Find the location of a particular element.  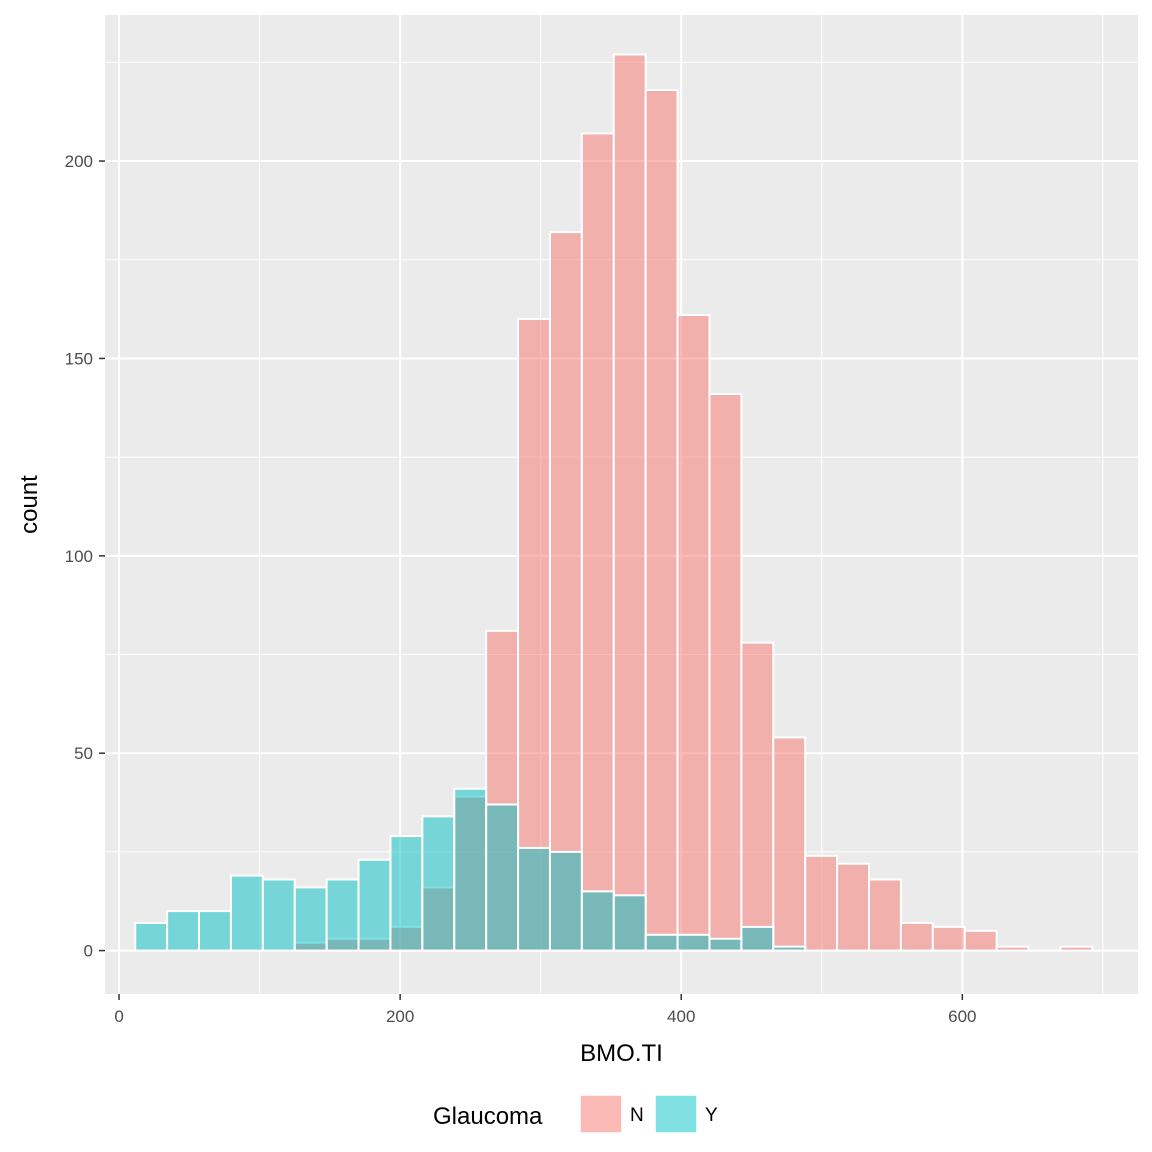

legend: Glaucoma N Y is located at coordinates (575, 1114).